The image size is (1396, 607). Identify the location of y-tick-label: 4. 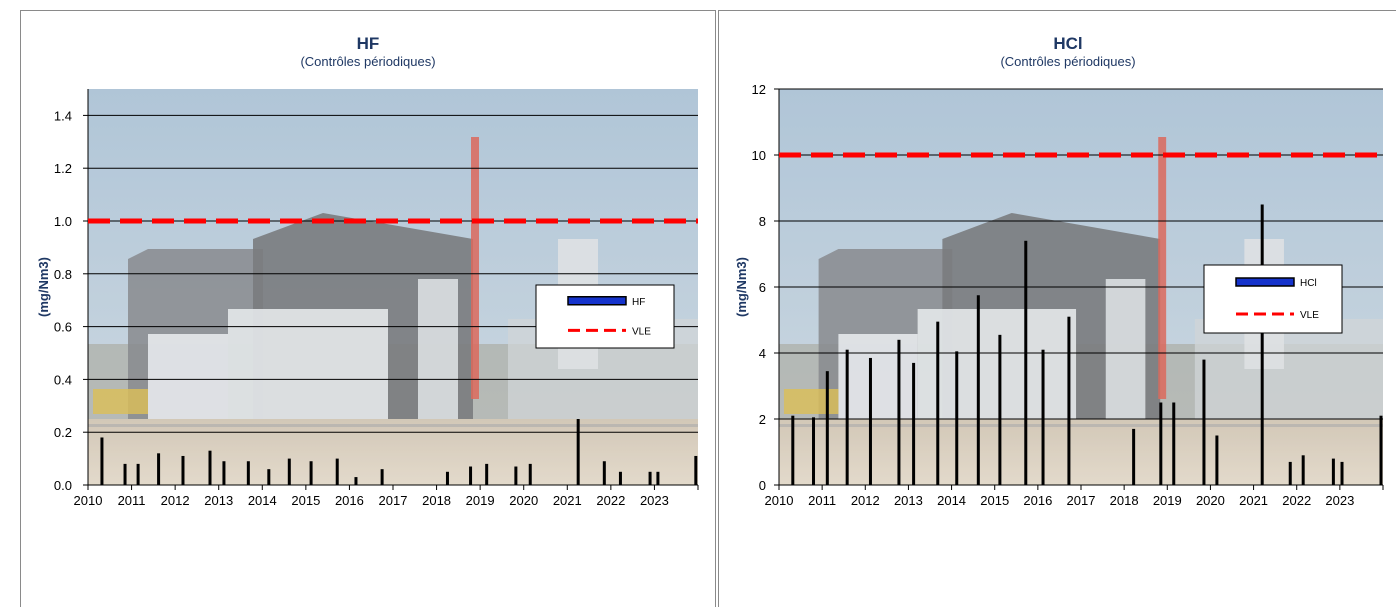
(762, 353).